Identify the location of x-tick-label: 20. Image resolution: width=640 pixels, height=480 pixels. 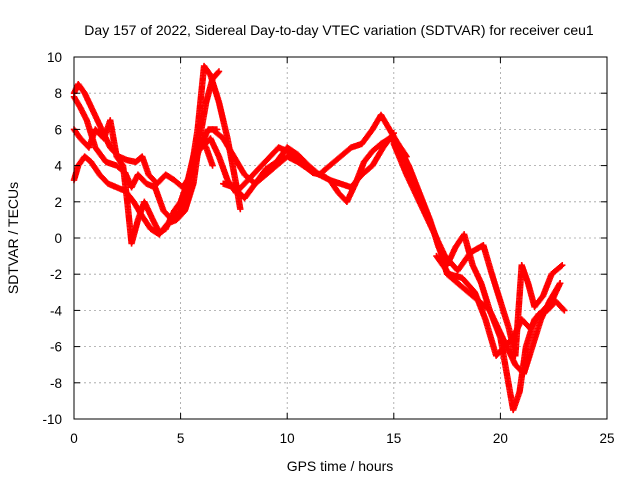
(500, 438).